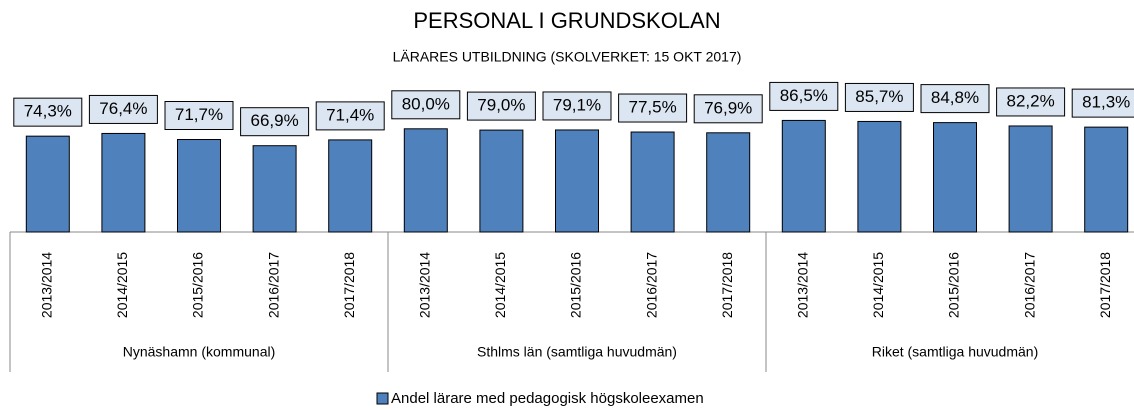 This screenshot has height=410, width=1134. I want to click on data-label: 86,5%, so click(804, 95).